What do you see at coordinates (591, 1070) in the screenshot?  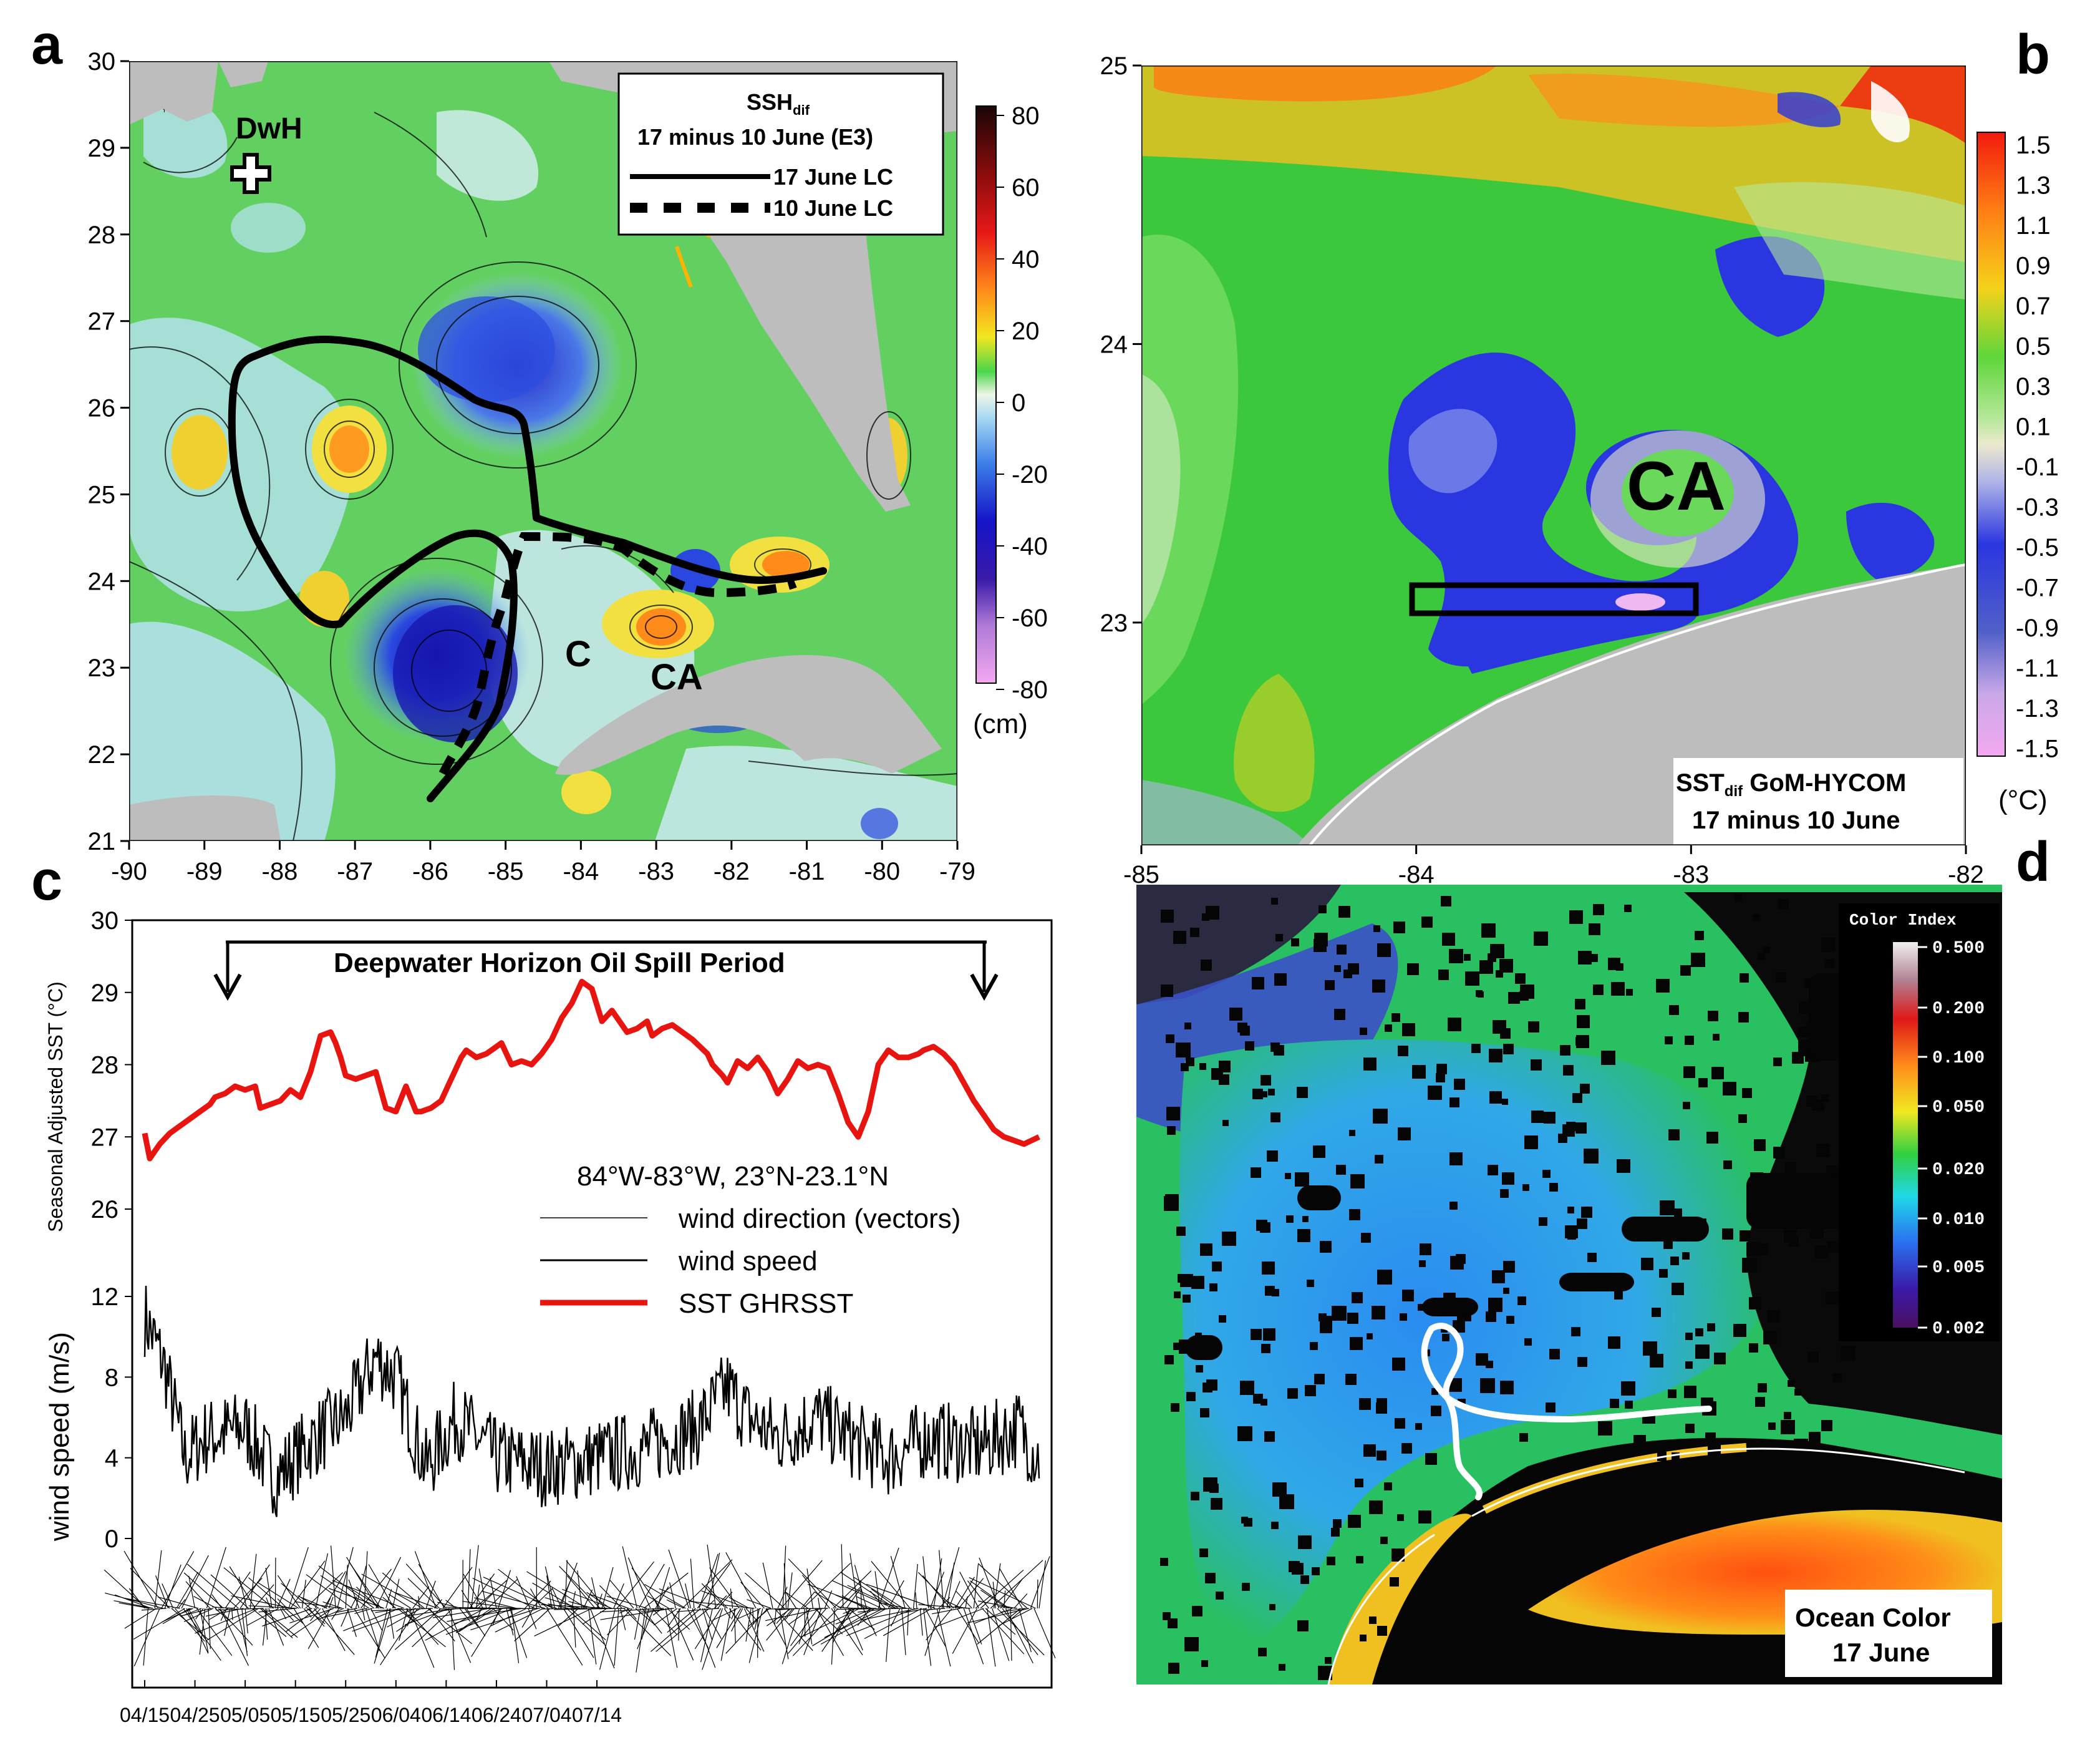 I see `sst-series` at bounding box center [591, 1070].